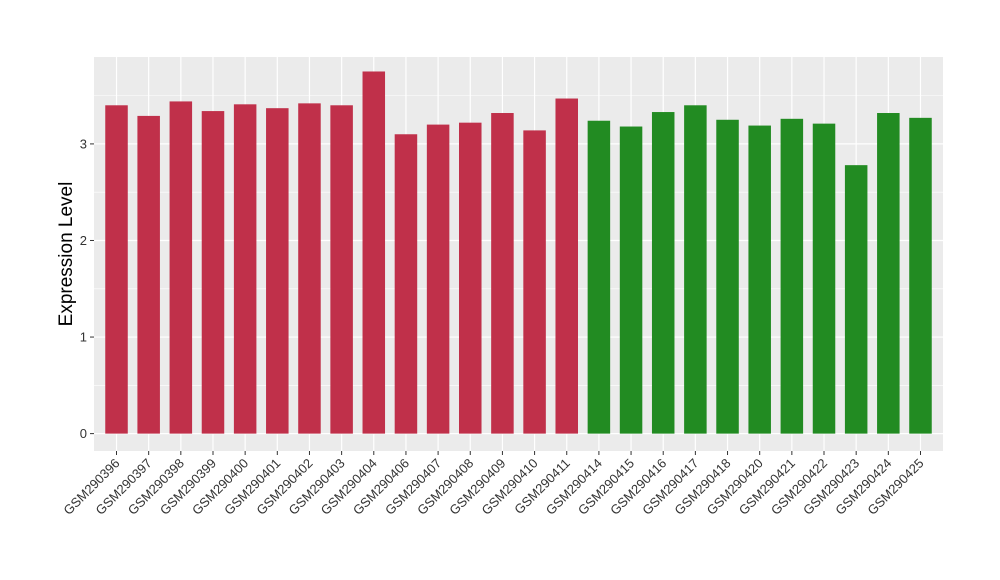 The width and height of the screenshot is (1000, 580). What do you see at coordinates (888, 273) in the screenshot?
I see `bar-GSM290424` at bounding box center [888, 273].